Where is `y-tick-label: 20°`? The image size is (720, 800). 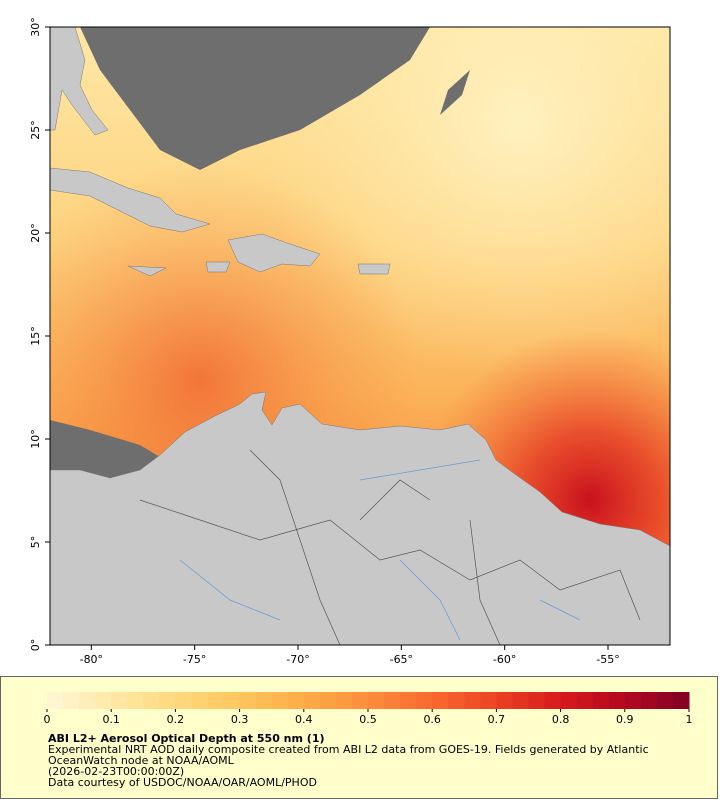 y-tick-label: 20° is located at coordinates (35, 233).